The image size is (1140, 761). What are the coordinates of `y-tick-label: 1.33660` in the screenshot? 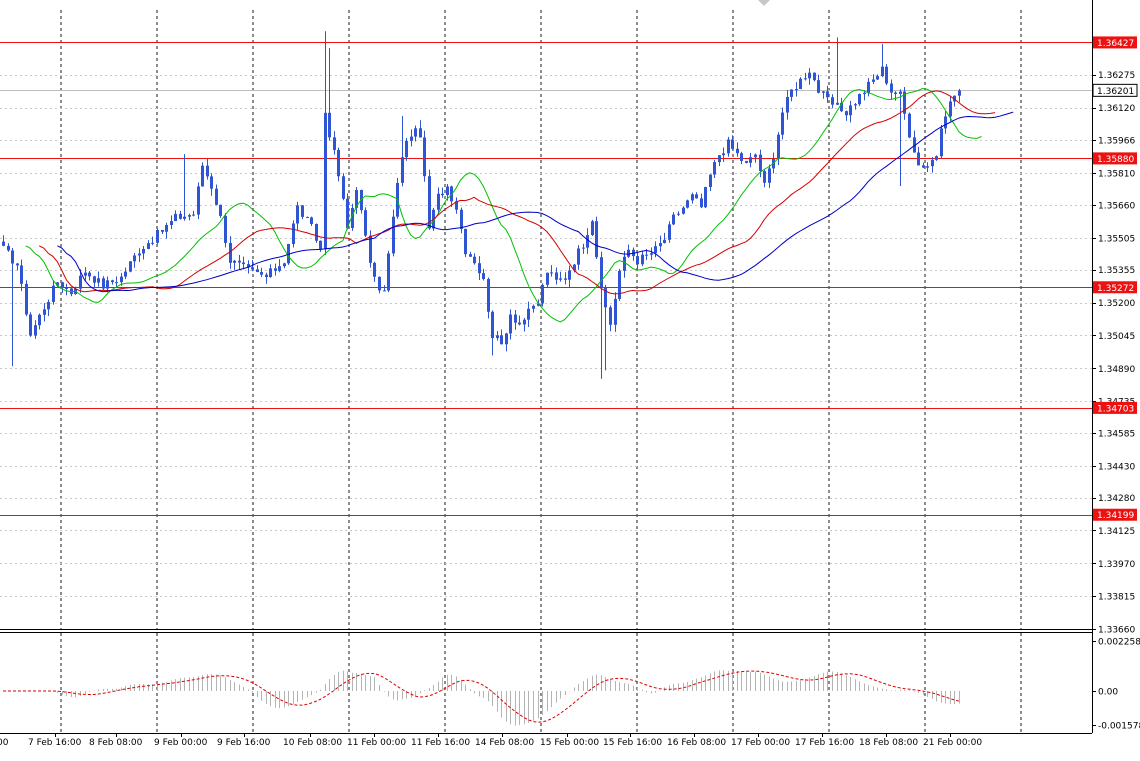 It's located at (1116, 631).